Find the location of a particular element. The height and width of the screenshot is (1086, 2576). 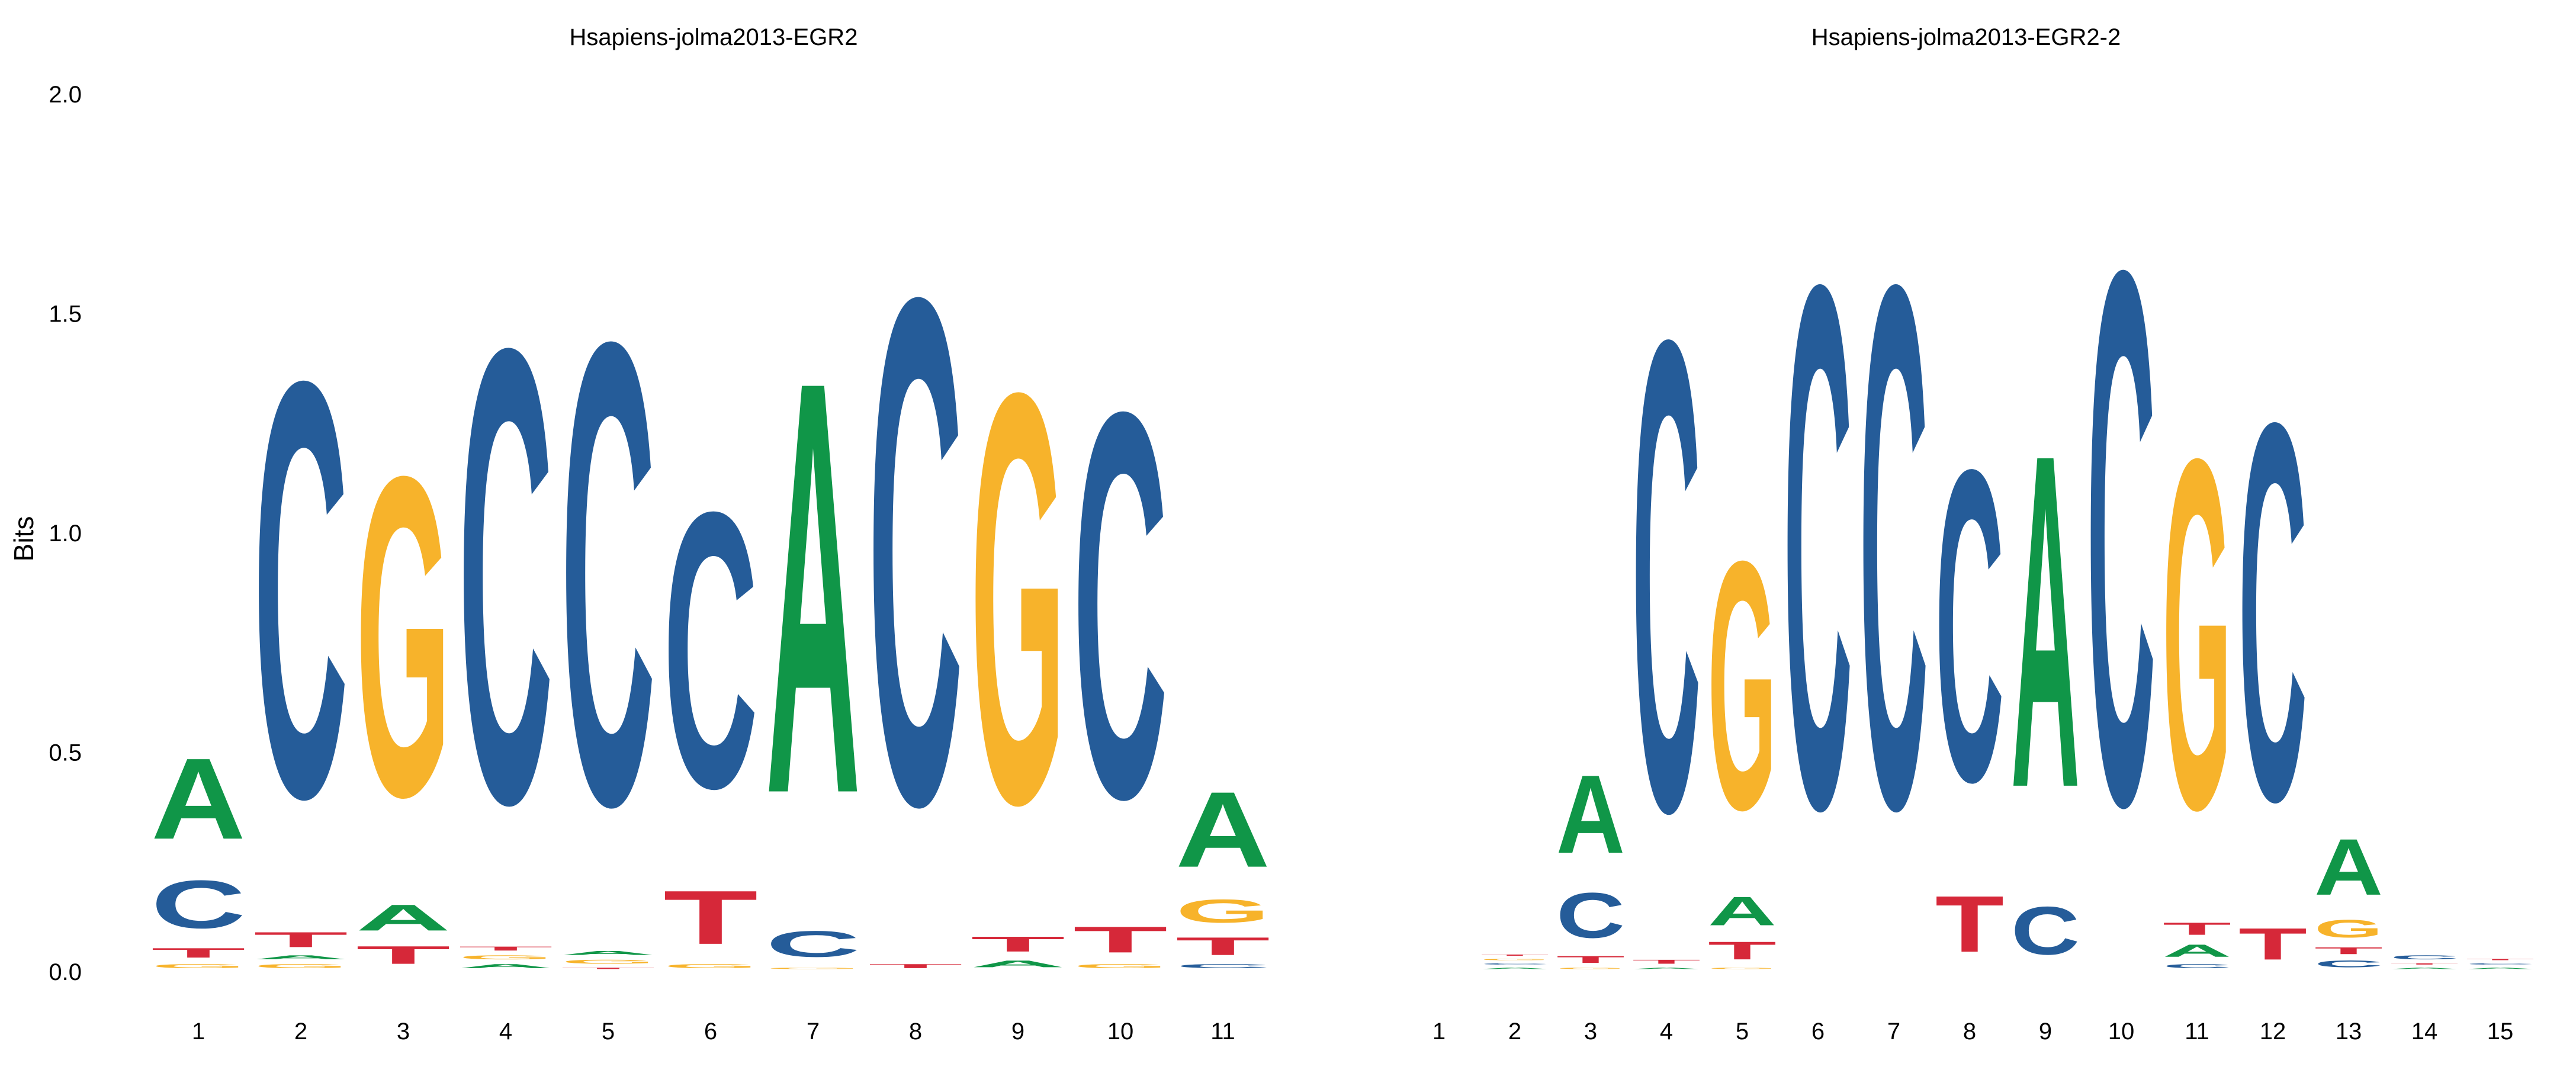

x-tick-label: 14 is located at coordinates (2424, 1031).